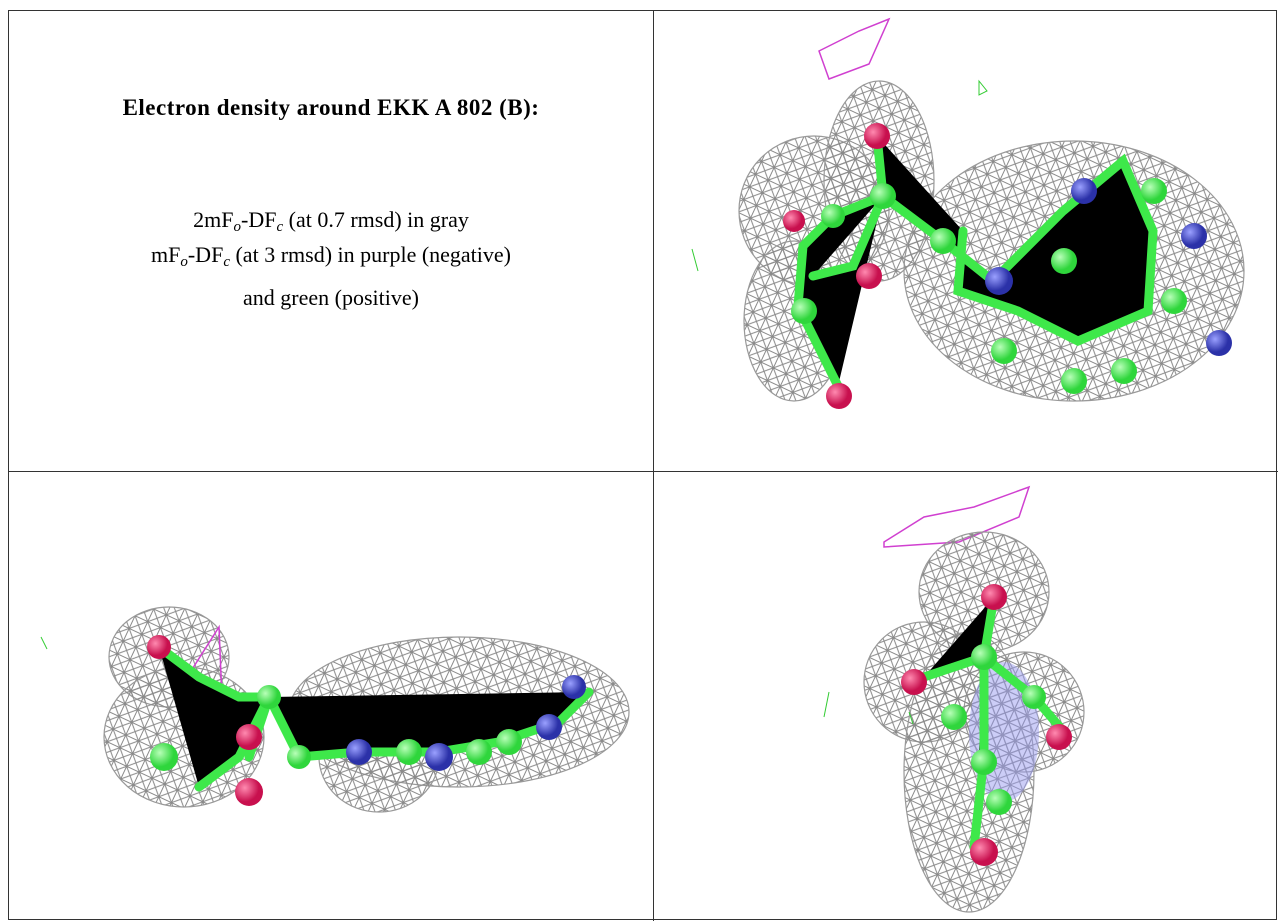 This screenshot has width=1278, height=921. Describe the element at coordinates (331, 107) in the screenshot. I see `panel-title: Electron density around EKK A 802 (B):` at that location.